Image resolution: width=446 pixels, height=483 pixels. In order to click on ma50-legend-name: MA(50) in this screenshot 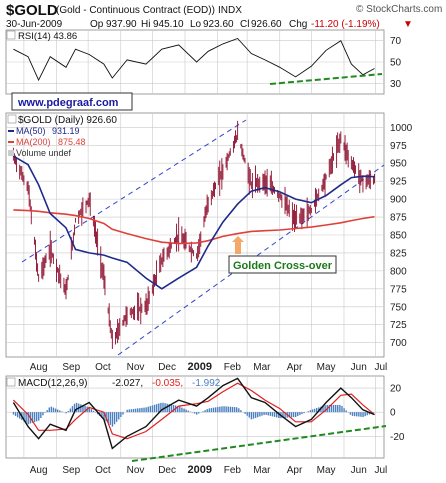, I will do `click(31, 131)`.